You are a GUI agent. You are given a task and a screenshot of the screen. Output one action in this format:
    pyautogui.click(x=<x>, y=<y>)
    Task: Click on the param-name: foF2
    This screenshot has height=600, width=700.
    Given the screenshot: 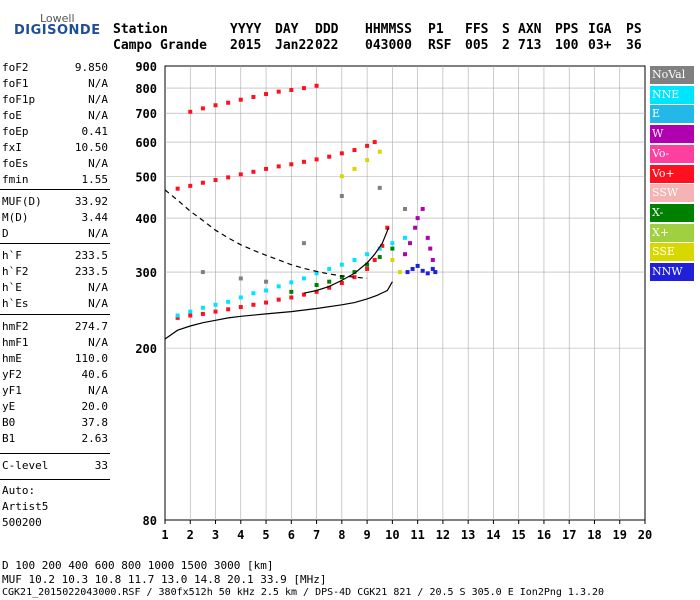 What is the action you would take?
    pyautogui.click(x=15, y=67)
    